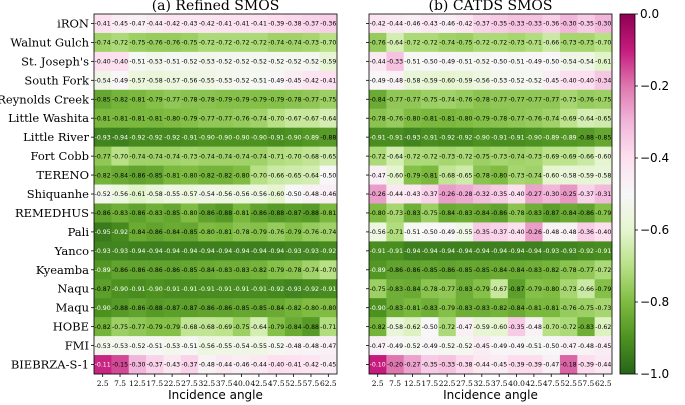 The width and height of the screenshot is (685, 405). I want to click on cell-label: -0.91, so click(328, 289).